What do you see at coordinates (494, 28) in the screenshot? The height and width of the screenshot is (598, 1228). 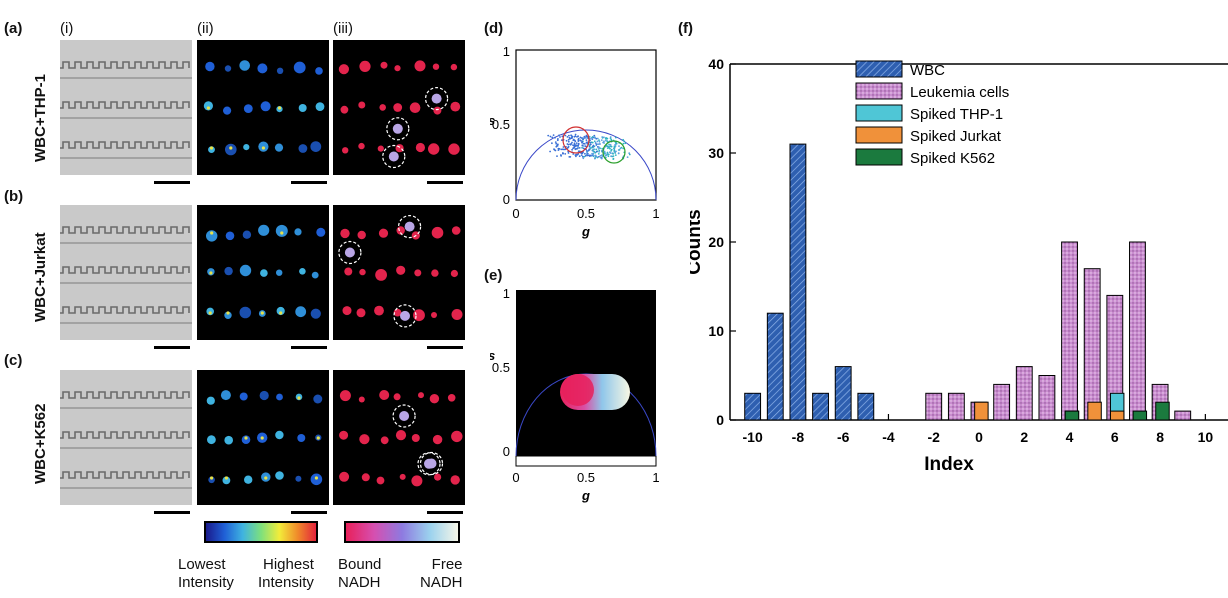 I see `panel-label-d: (d)` at bounding box center [494, 28].